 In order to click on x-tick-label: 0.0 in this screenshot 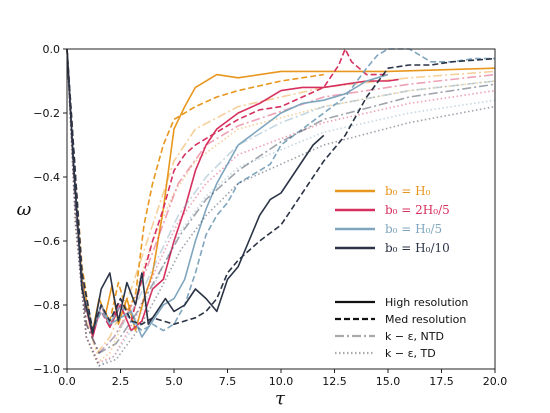, I will do `click(67, 381)`.